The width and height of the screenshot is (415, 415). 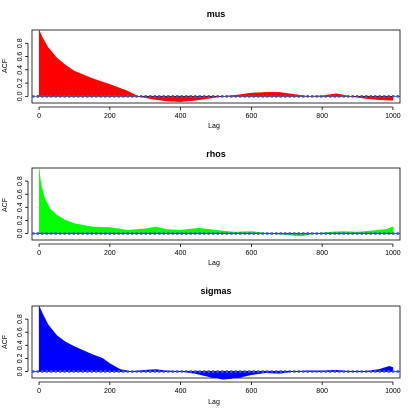 I want to click on acf-marks, so click(x=216, y=202).